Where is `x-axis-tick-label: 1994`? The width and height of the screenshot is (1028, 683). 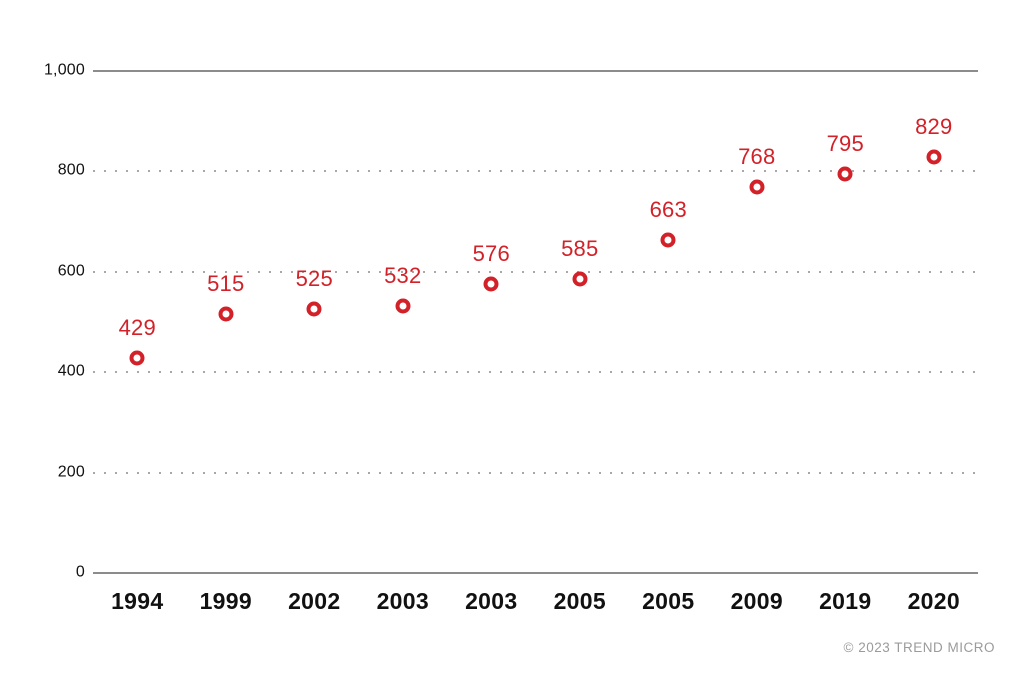
x-axis-tick-label: 1994 is located at coordinates (137, 601).